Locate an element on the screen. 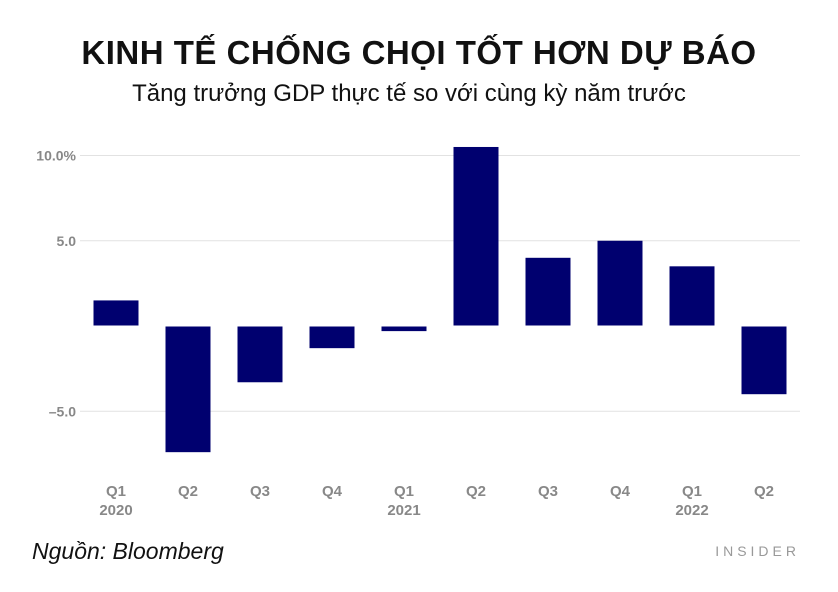 Image resolution: width=838 pixels, height=592 pixels. x-tick-year-label: 2021 is located at coordinates (403, 510).